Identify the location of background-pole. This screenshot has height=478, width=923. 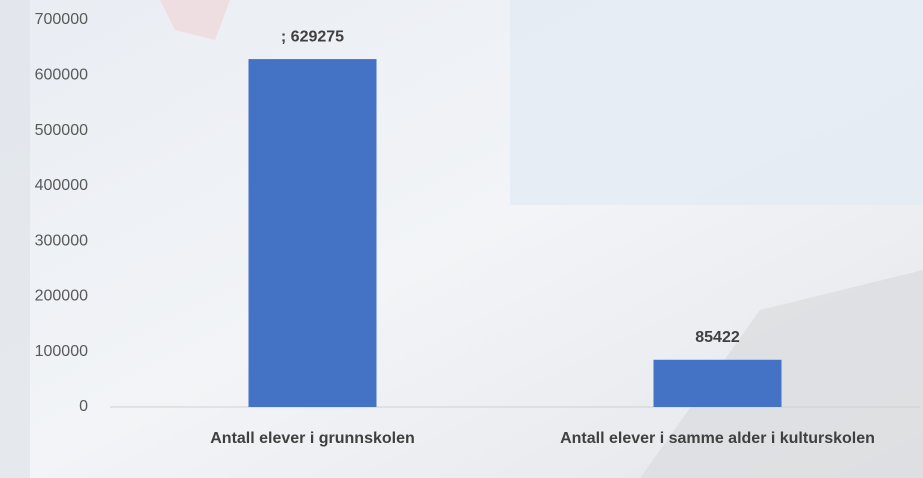
(15, 239).